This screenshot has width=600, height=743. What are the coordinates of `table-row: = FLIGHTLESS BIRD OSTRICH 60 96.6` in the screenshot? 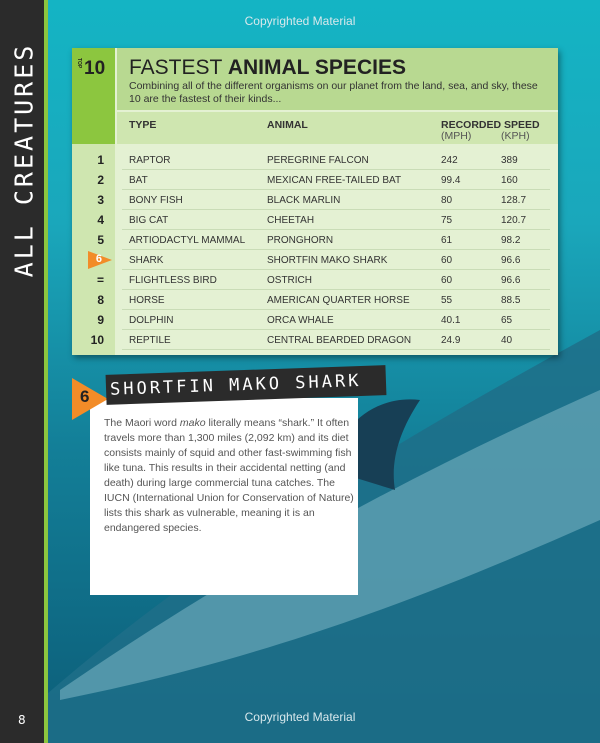 It's located at (315, 280).